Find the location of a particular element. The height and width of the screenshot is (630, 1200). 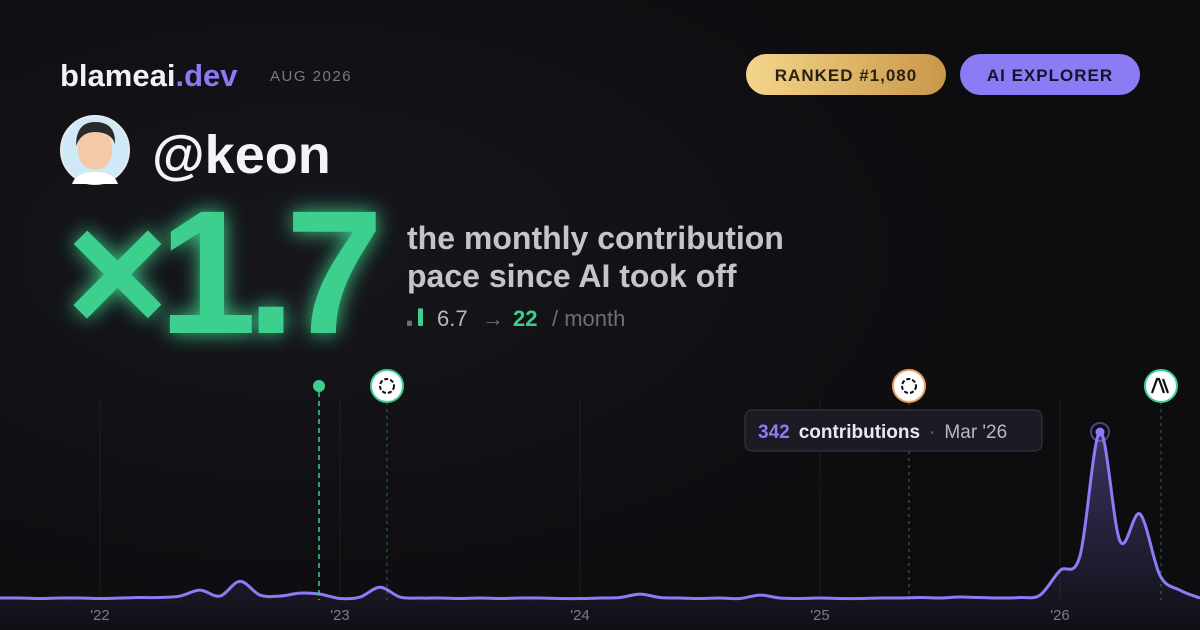

highlight-point is located at coordinates (1100, 432).